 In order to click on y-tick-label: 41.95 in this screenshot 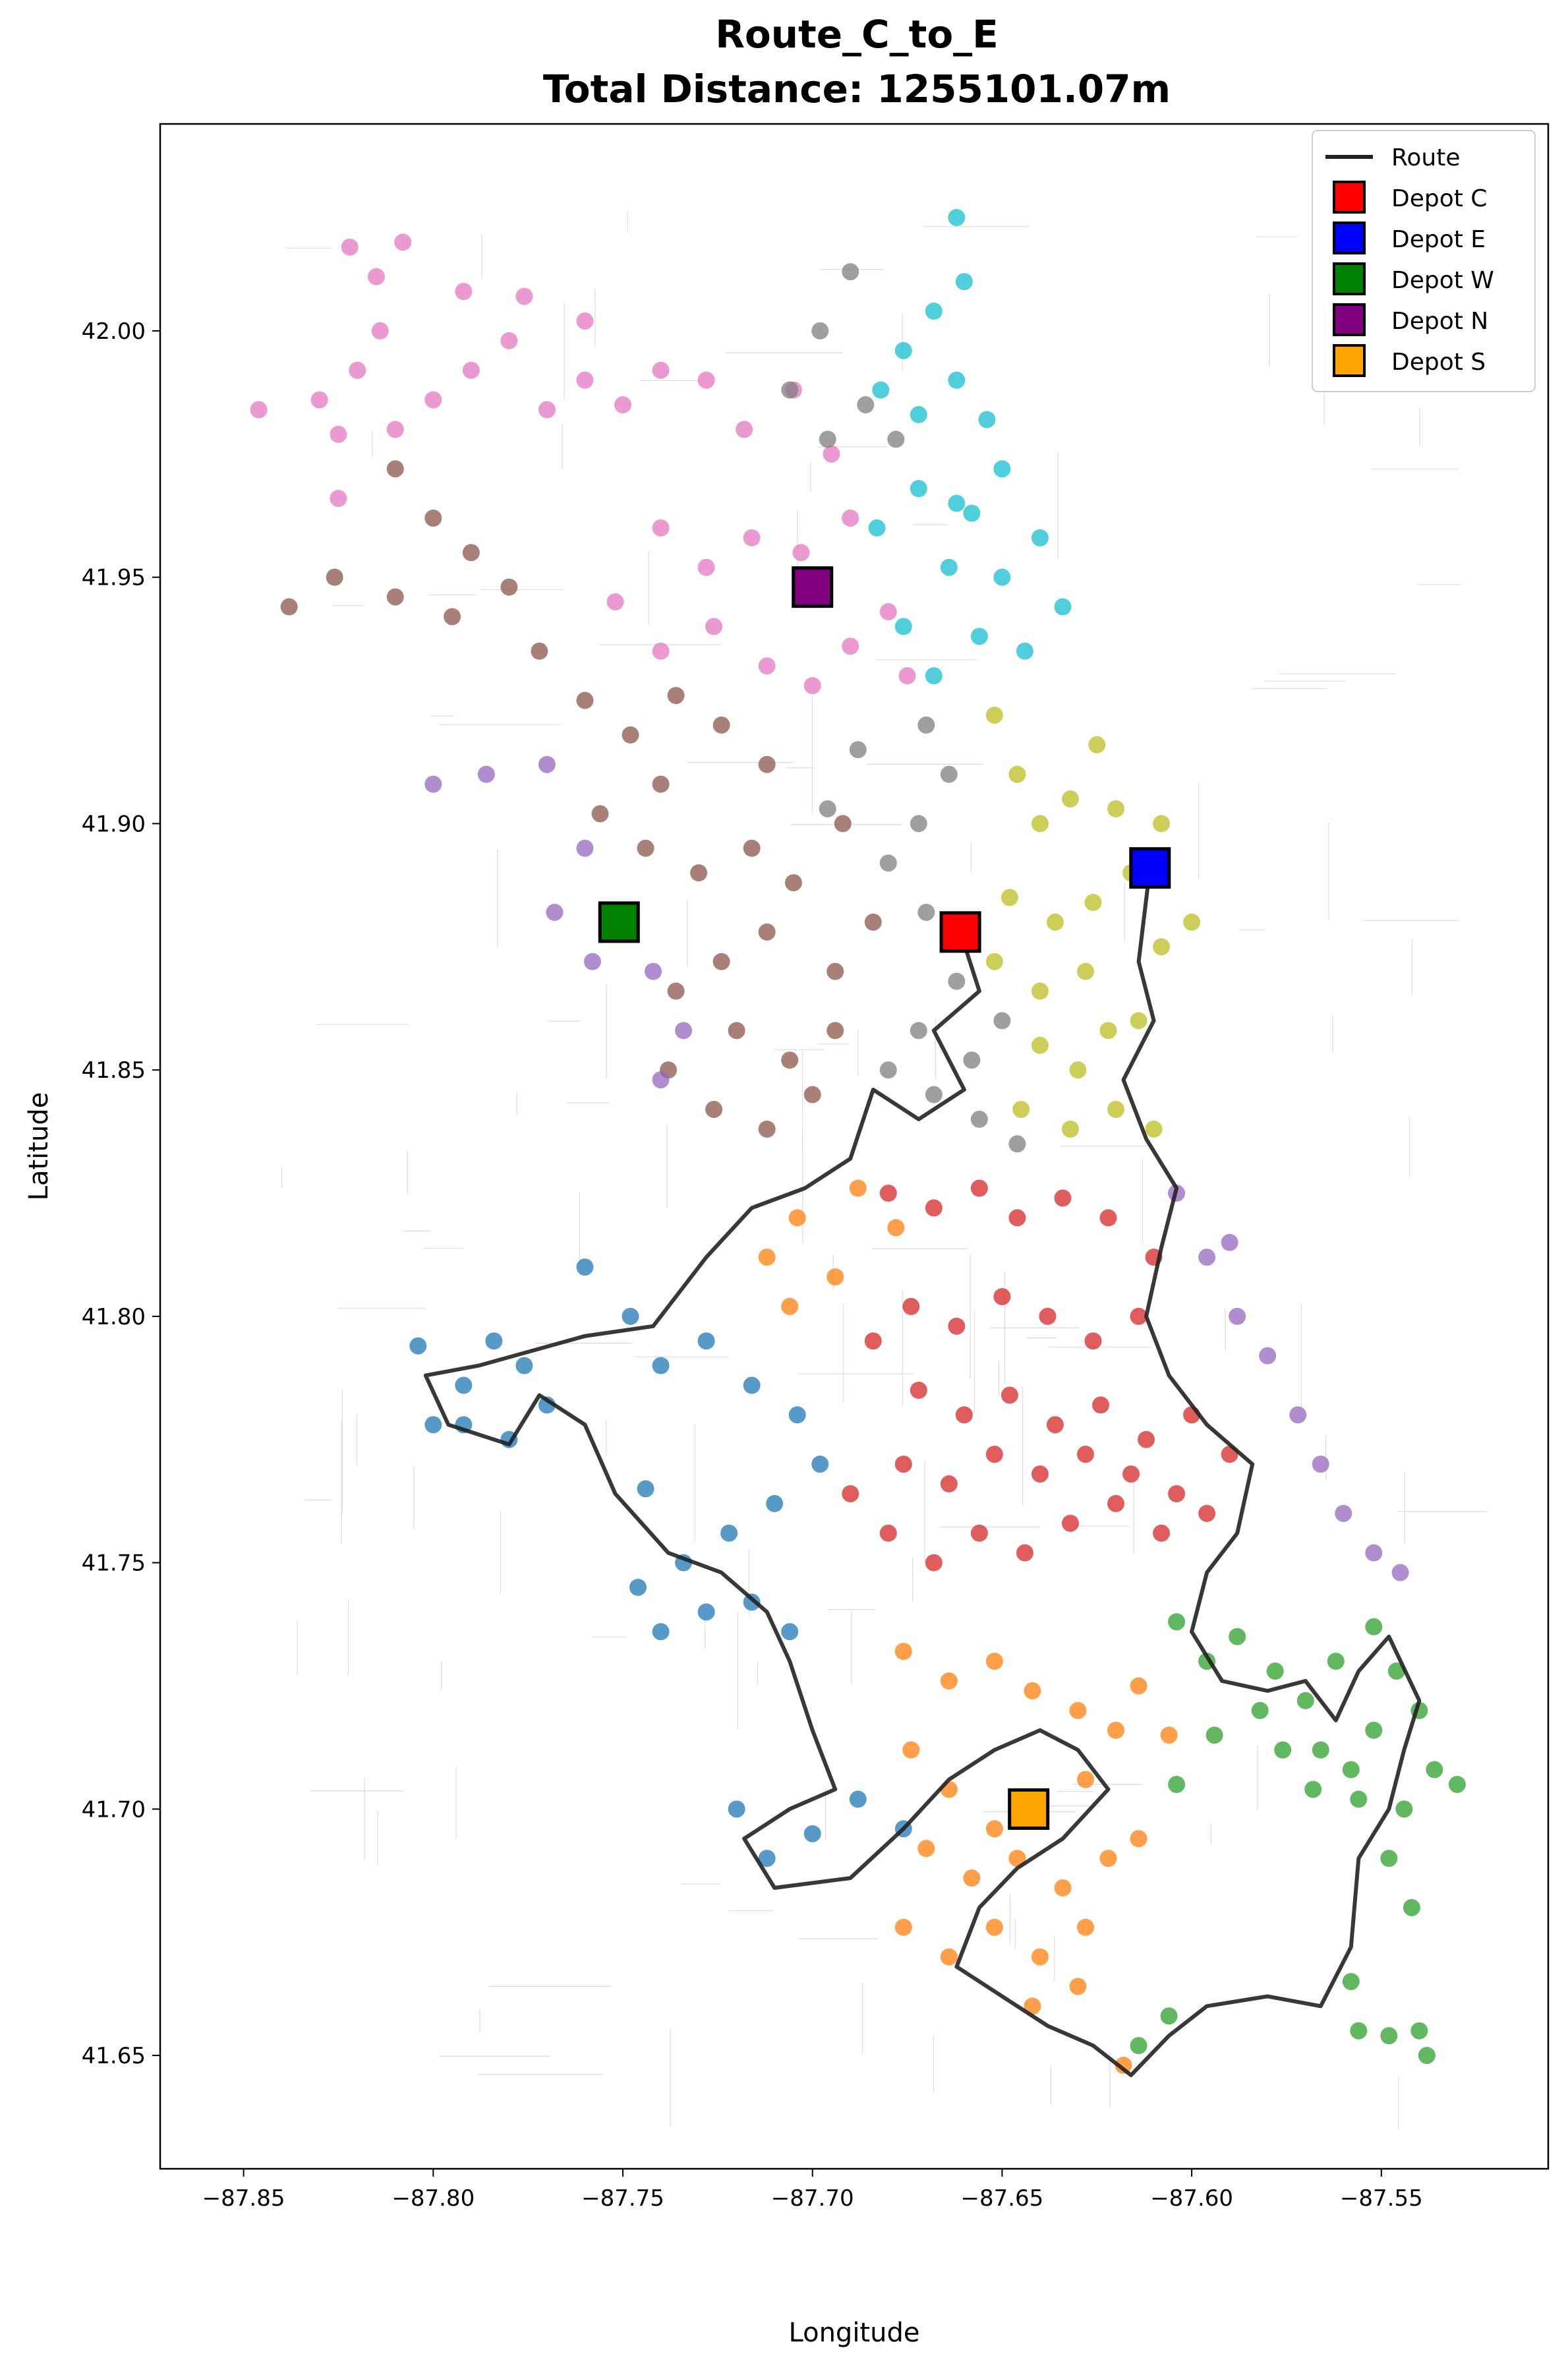, I will do `click(114, 578)`.